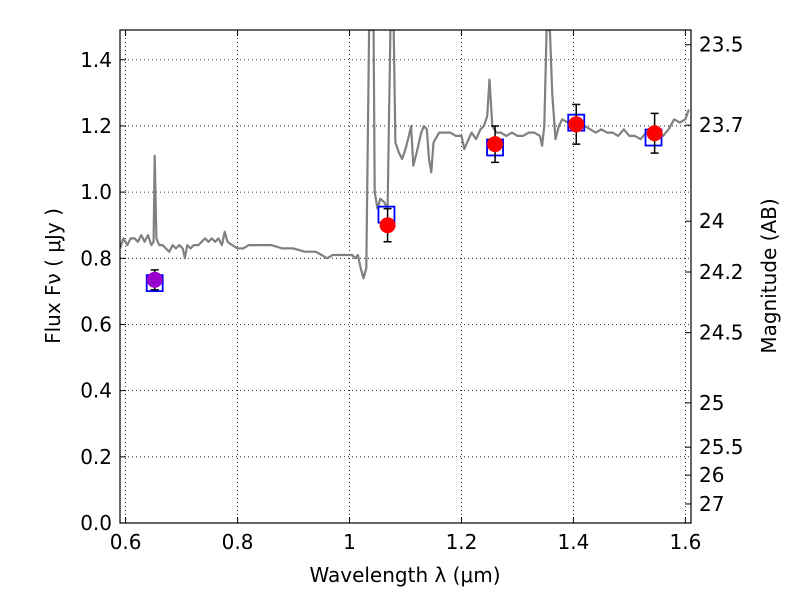  I want to click on y-left-tick-label: 0.8, so click(96, 258).